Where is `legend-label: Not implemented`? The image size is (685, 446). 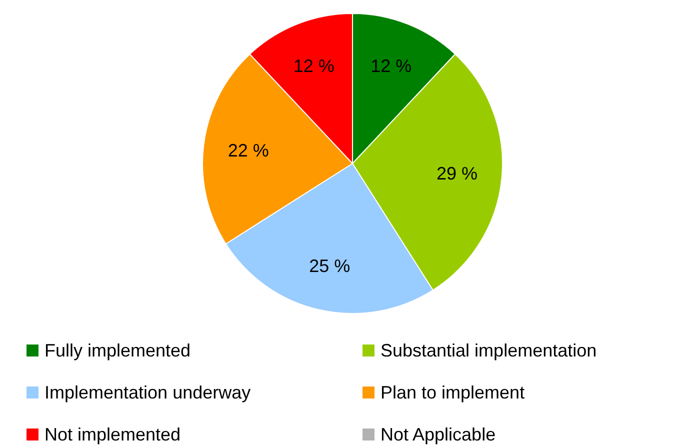 legend-label: Not implemented is located at coordinates (112, 434).